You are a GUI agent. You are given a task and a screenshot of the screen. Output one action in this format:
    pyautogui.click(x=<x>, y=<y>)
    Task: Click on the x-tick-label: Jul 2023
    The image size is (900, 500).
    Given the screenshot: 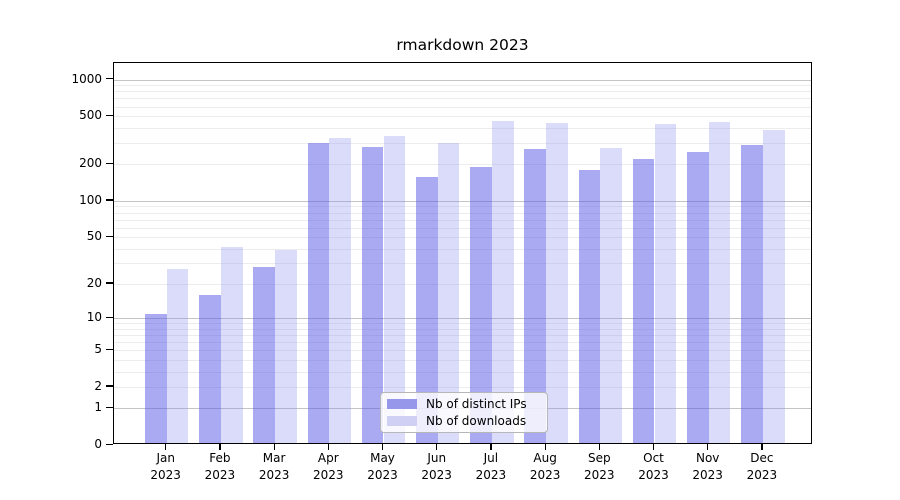 What is the action you would take?
    pyautogui.click(x=491, y=466)
    